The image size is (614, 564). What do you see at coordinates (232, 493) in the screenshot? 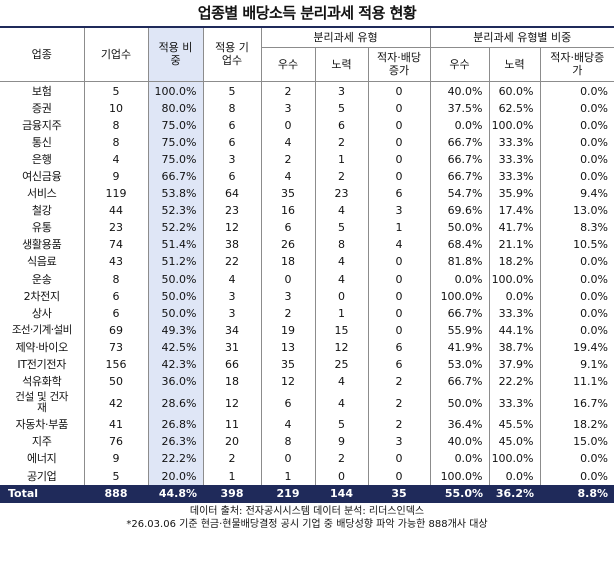
I see `total-applied: 398` at bounding box center [232, 493].